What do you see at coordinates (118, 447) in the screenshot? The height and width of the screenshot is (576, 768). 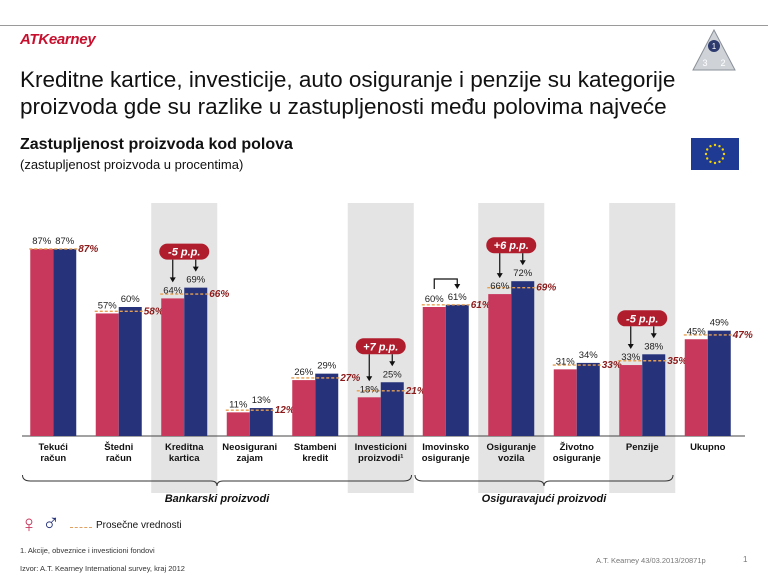 I see `category-label: Štedni` at bounding box center [118, 447].